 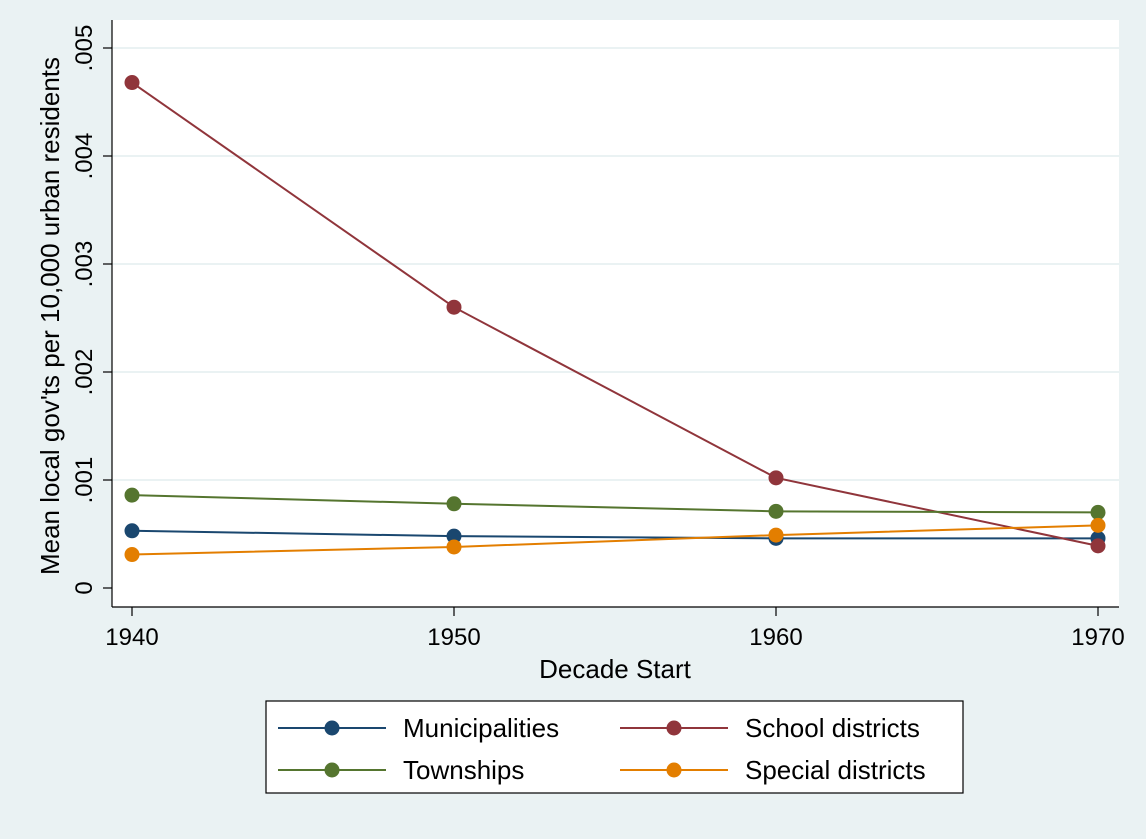 What do you see at coordinates (131, 637) in the screenshot?
I see `x-tick-label: 1940` at bounding box center [131, 637].